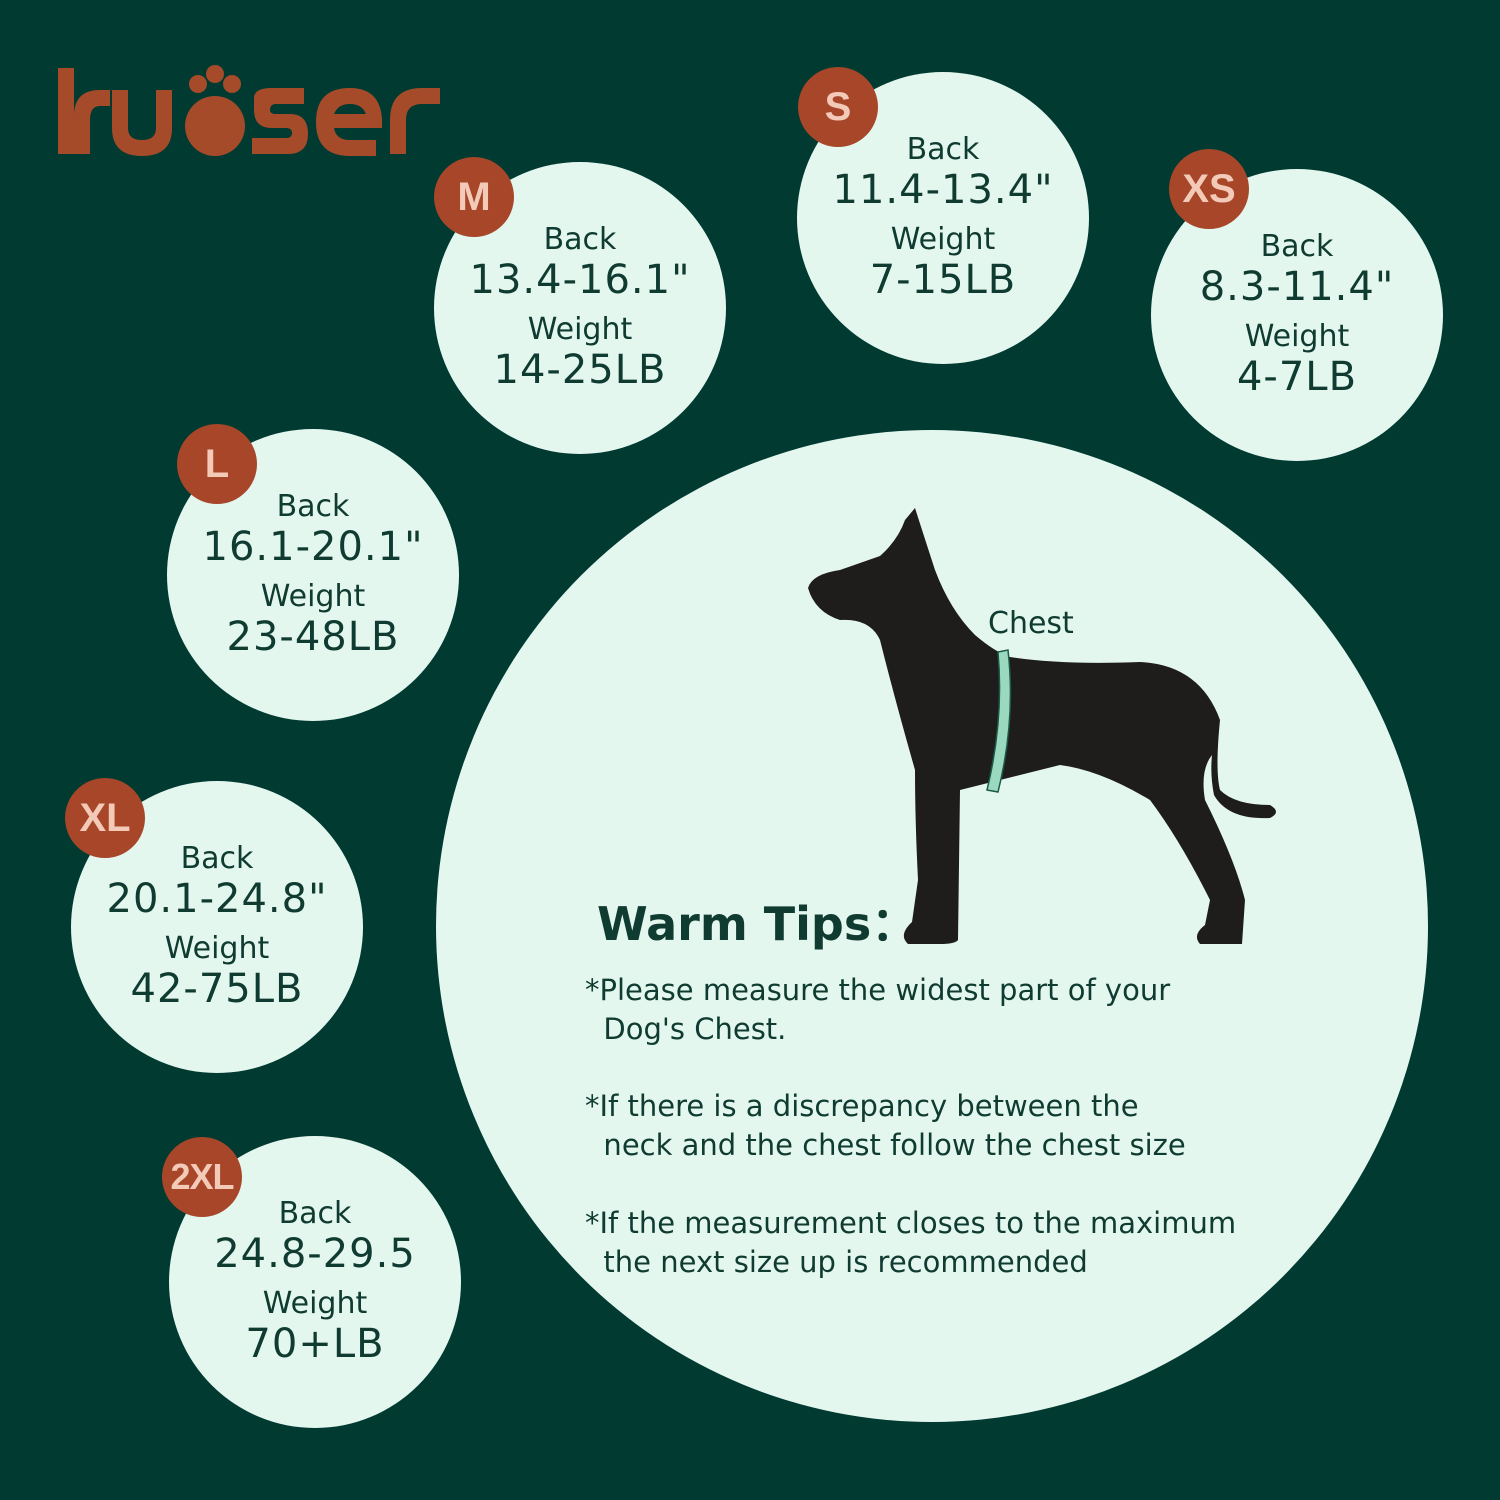 The height and width of the screenshot is (1500, 1500). I want to click on back-value: 11.4-13.4", so click(943, 190).